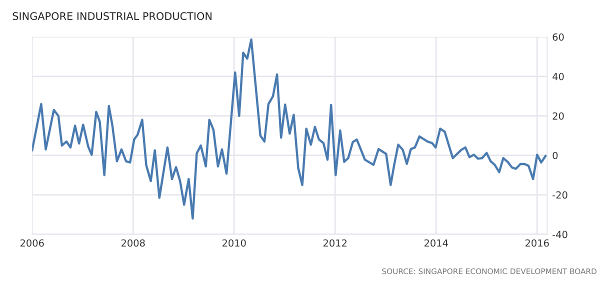 The width and height of the screenshot is (606, 284). Describe the element at coordinates (537, 243) in the screenshot. I see `x-tick-label: 2016` at that location.